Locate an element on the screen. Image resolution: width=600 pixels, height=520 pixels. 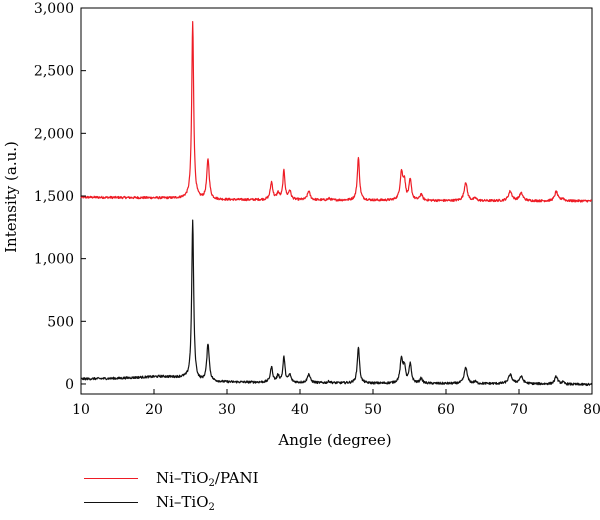
y-tick-label: 500 is located at coordinates (60, 322).